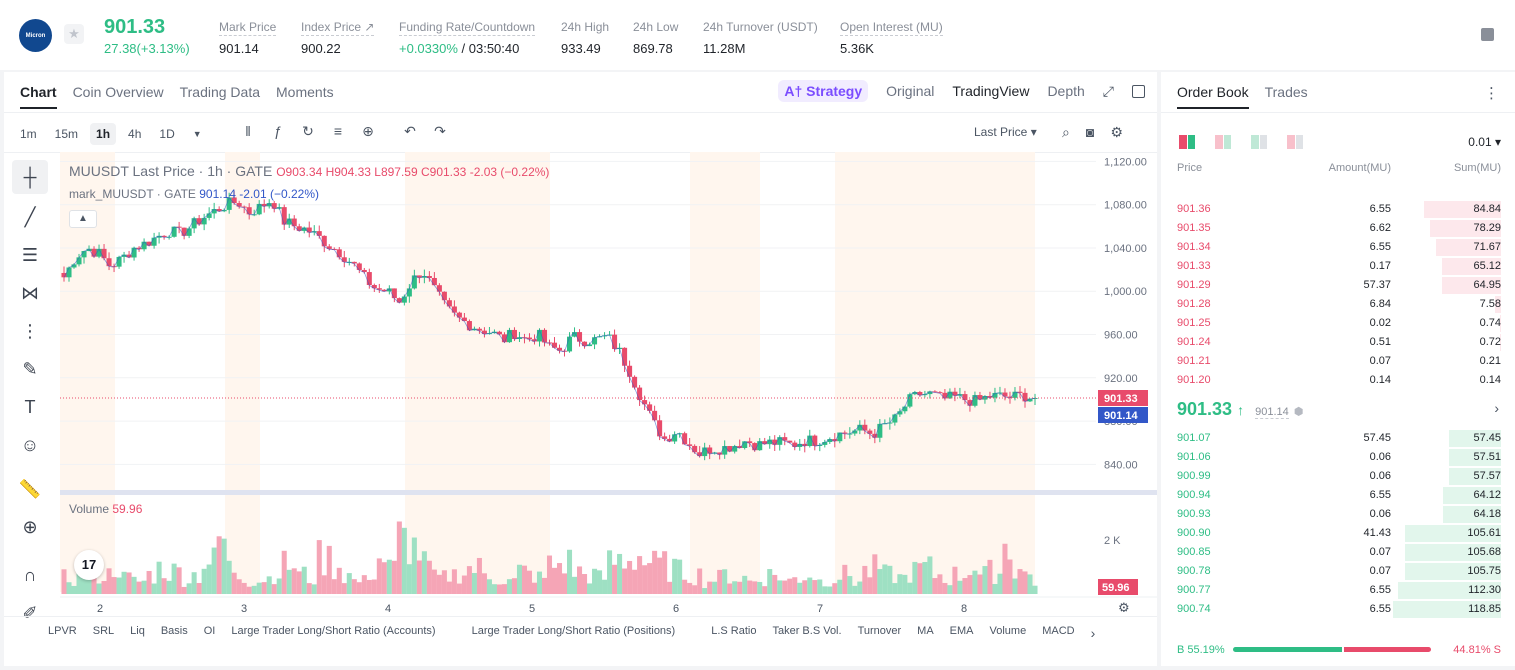 The width and height of the screenshot is (1515, 670). I want to click on zoom-in-icon: ⊕, so click(30, 526).